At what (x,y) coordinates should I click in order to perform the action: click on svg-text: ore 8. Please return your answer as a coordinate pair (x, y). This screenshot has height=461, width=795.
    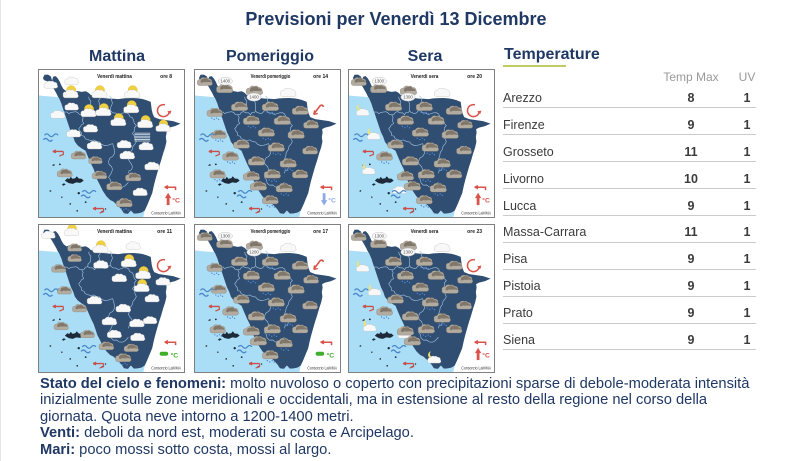
    Looking at the image, I should click on (166, 77).